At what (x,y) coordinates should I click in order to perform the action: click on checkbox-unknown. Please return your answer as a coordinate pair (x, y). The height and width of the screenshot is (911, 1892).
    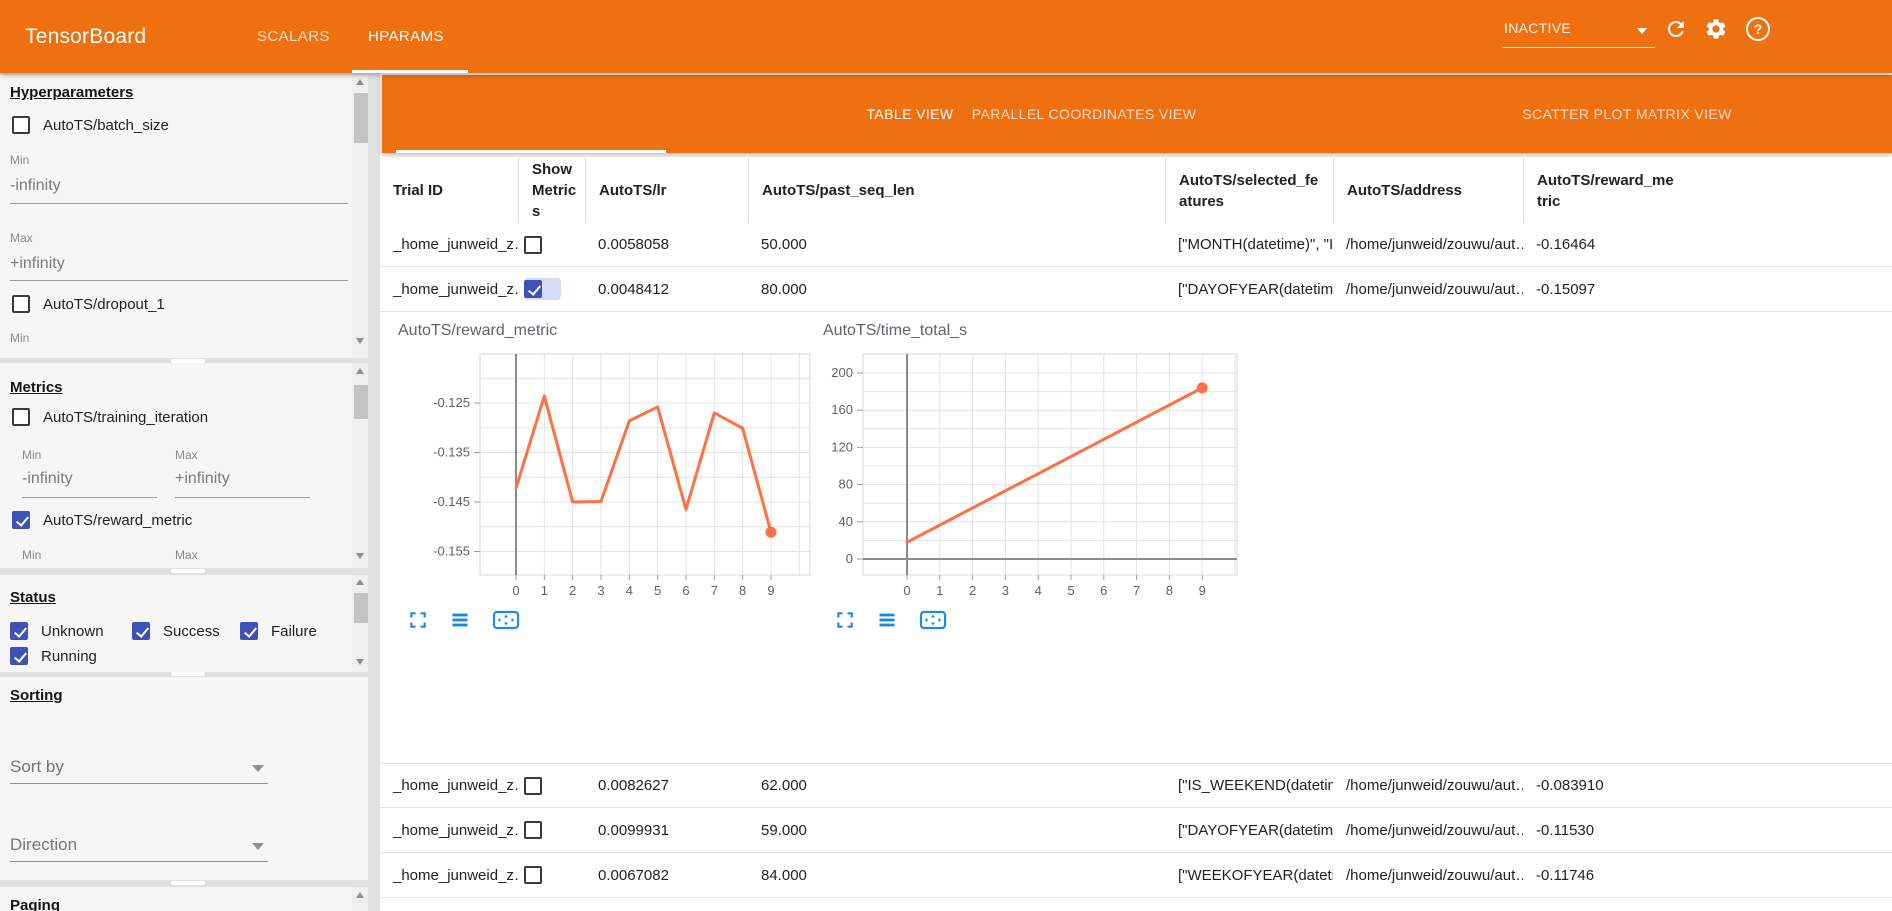
    Looking at the image, I should click on (19, 631).